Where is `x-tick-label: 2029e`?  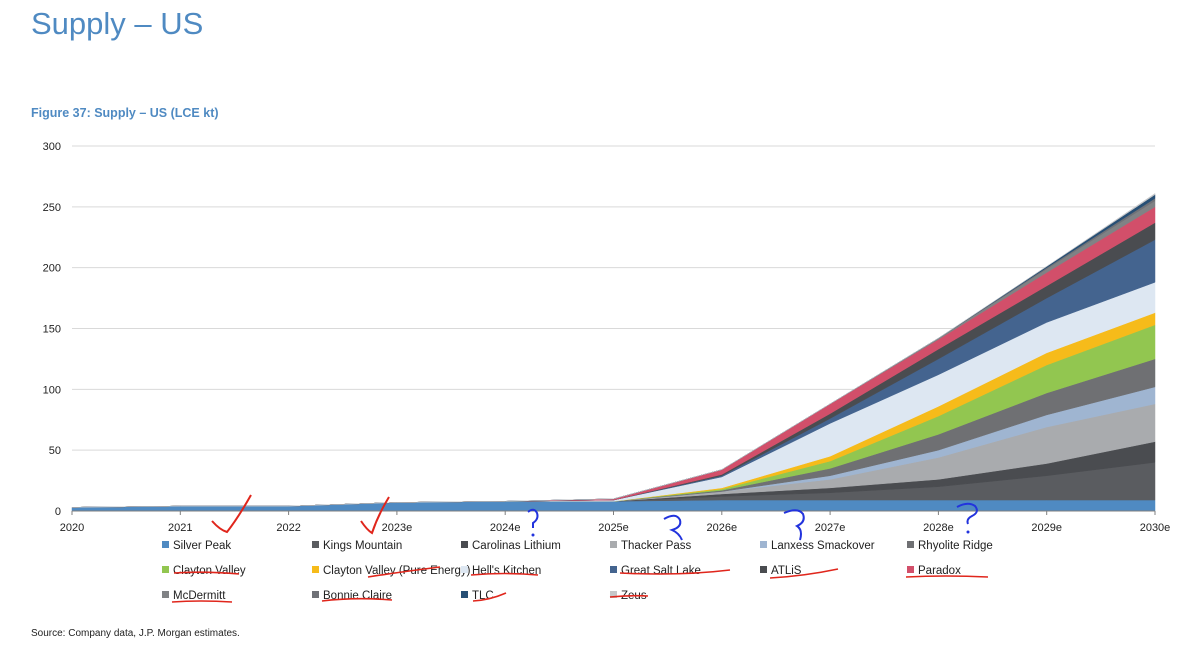
x-tick-label: 2029e is located at coordinates (1046, 528).